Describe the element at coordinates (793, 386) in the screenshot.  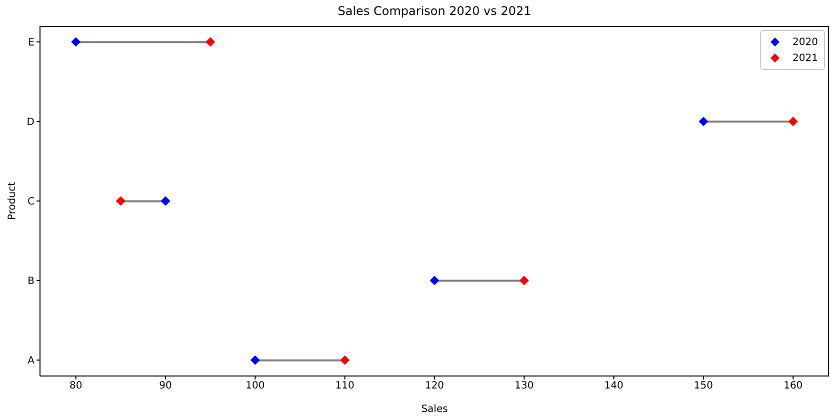
I see `x-tick-label: 160` at that location.